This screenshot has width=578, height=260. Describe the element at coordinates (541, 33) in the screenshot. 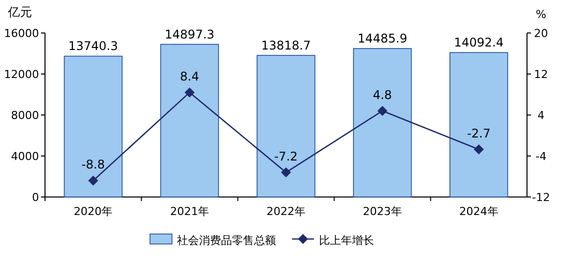

I see `y2-tick-label: 20` at that location.